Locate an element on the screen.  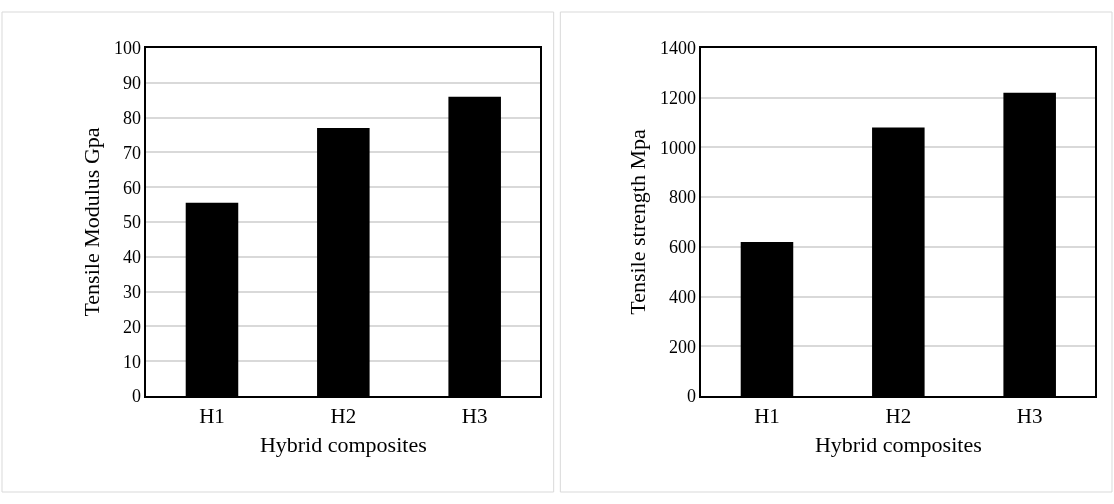
y-tick-label: 600 is located at coordinates (682, 247).